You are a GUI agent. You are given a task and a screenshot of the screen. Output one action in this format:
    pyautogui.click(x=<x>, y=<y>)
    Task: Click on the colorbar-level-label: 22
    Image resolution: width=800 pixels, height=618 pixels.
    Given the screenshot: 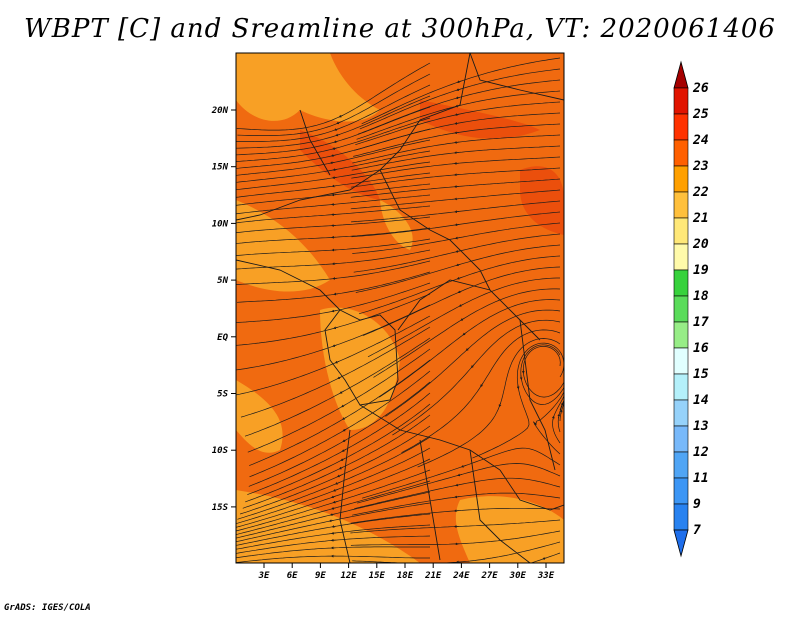 What is the action you would take?
    pyautogui.click(x=700, y=192)
    